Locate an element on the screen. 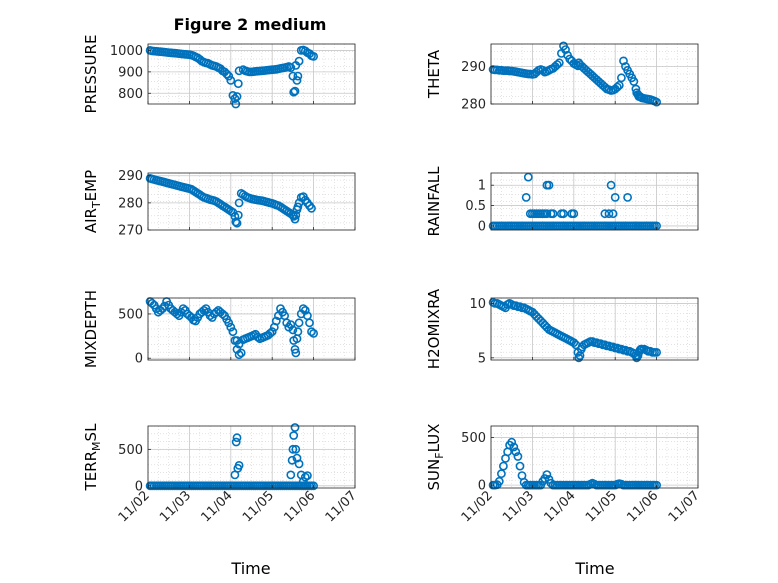  y-axis-label-part: RAINFALL is located at coordinates (434, 201).